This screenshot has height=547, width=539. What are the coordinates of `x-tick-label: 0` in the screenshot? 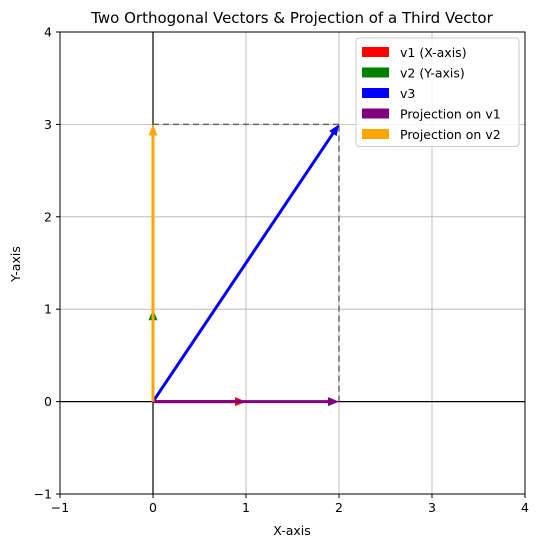 It's located at (153, 507).